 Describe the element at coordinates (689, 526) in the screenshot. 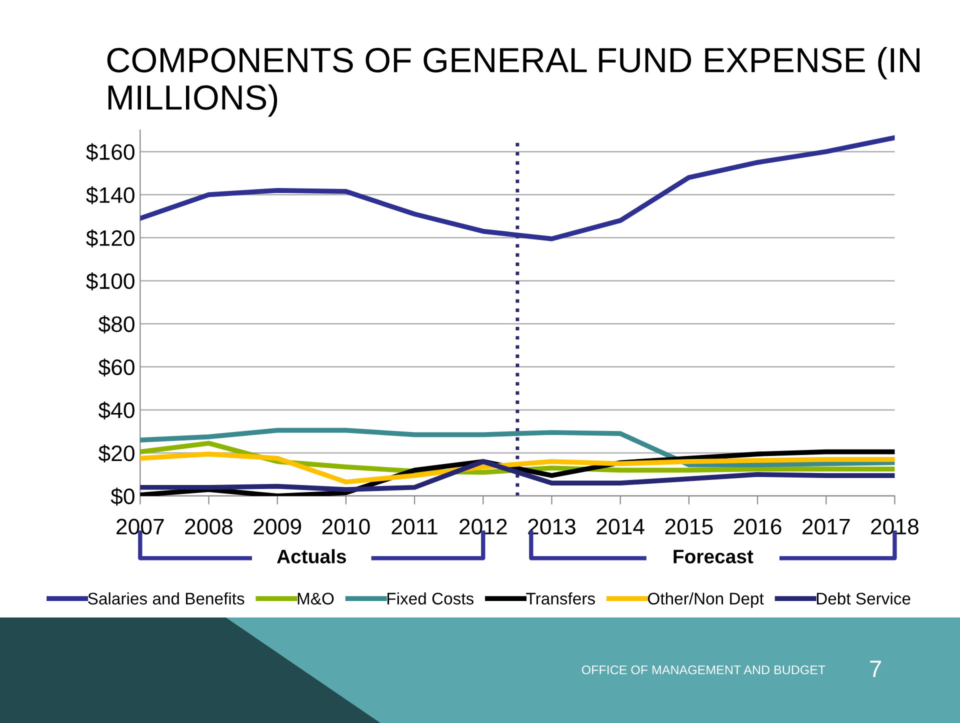

I see `x-tick-label: 2015` at that location.